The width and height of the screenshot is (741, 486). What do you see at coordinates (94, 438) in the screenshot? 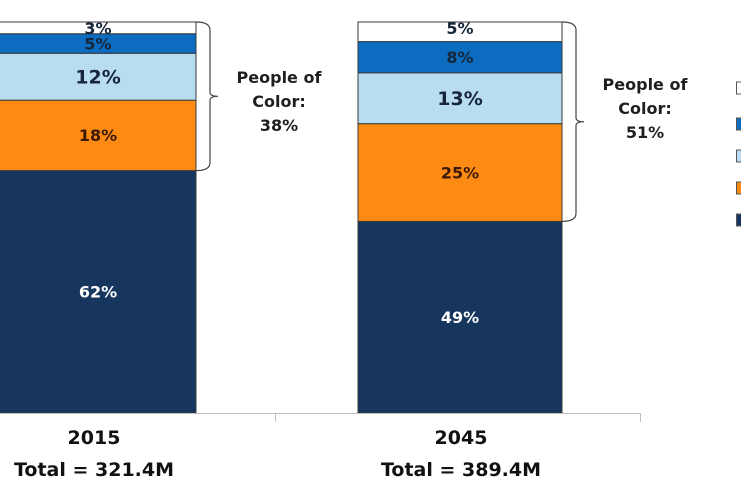
I see `x-tick-label-2015: 2015` at bounding box center [94, 438].